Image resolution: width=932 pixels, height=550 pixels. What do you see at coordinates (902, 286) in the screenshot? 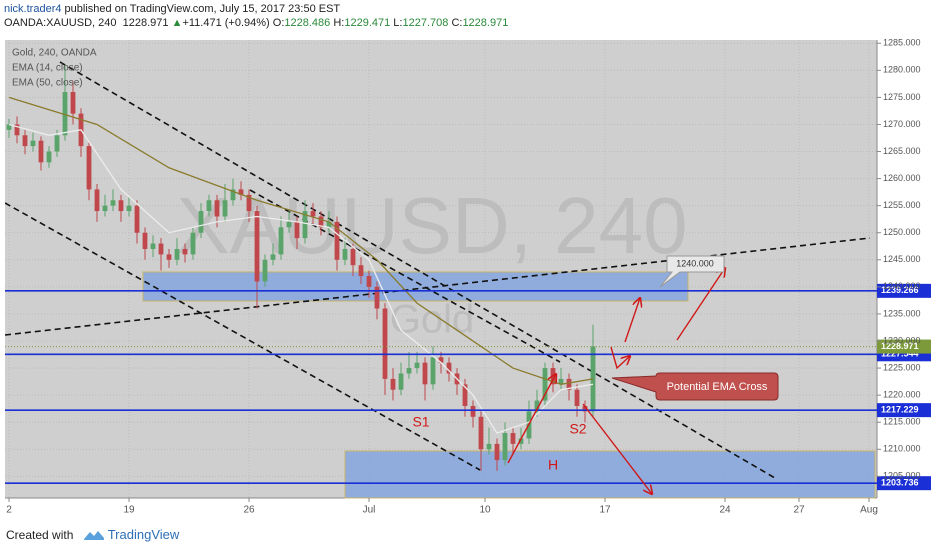
I see `y-tick-label: 1240.000` at bounding box center [902, 286].